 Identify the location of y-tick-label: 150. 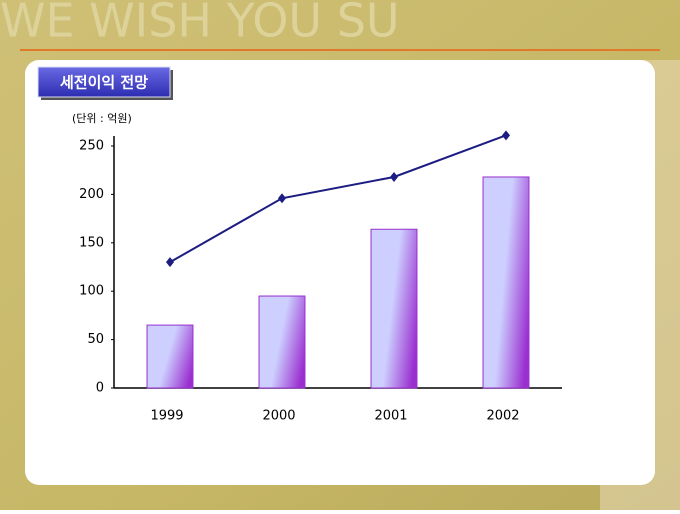
(91, 242).